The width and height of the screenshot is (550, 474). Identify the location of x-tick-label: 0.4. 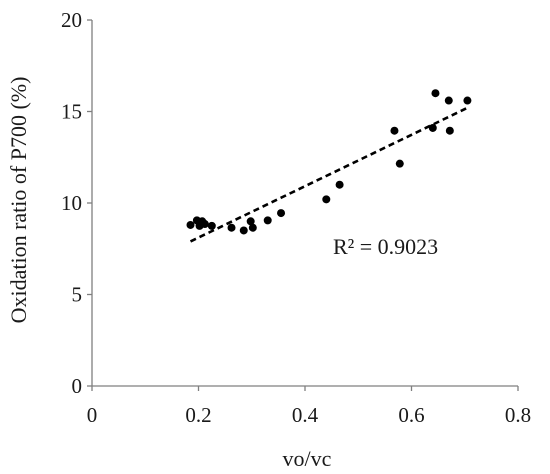
(305, 415).